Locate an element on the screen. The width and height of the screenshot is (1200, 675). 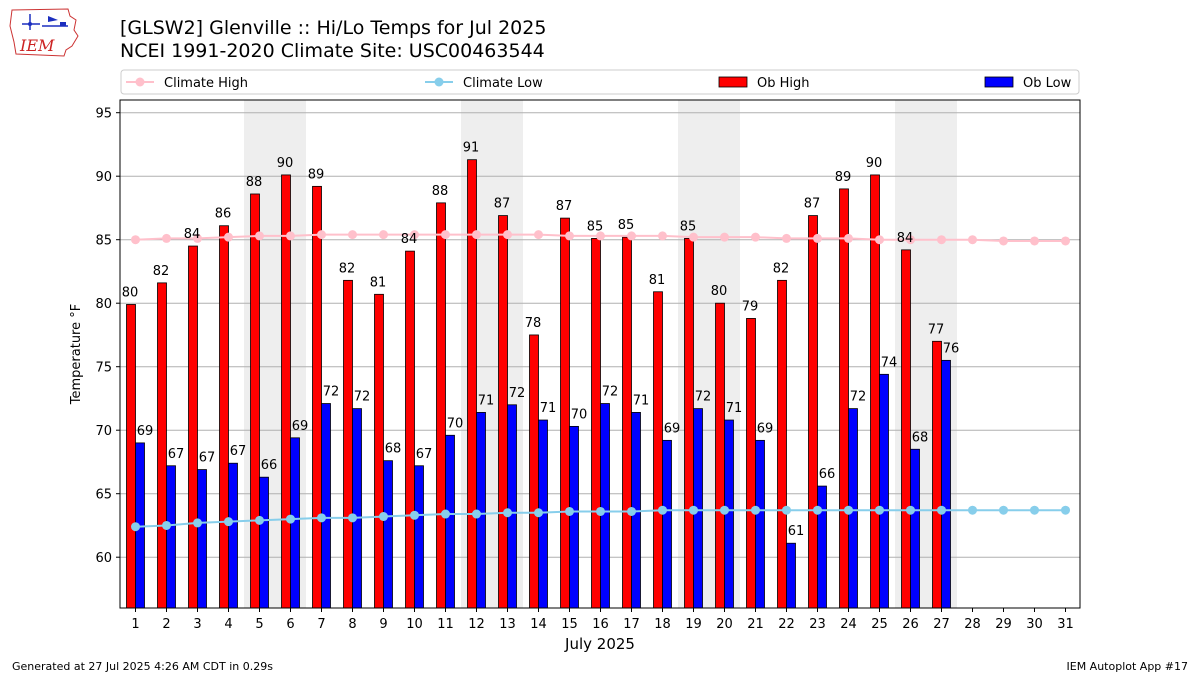
x-tick-label: 18 is located at coordinates (662, 624).